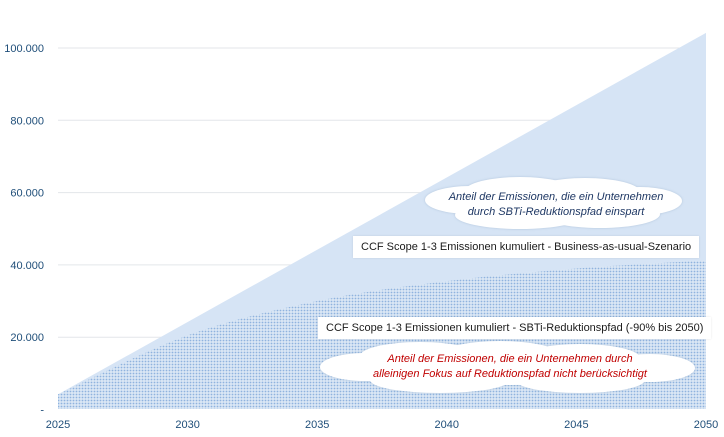  Describe the element at coordinates (706, 425) in the screenshot. I see `x-tick-label-5: 2050` at that location.